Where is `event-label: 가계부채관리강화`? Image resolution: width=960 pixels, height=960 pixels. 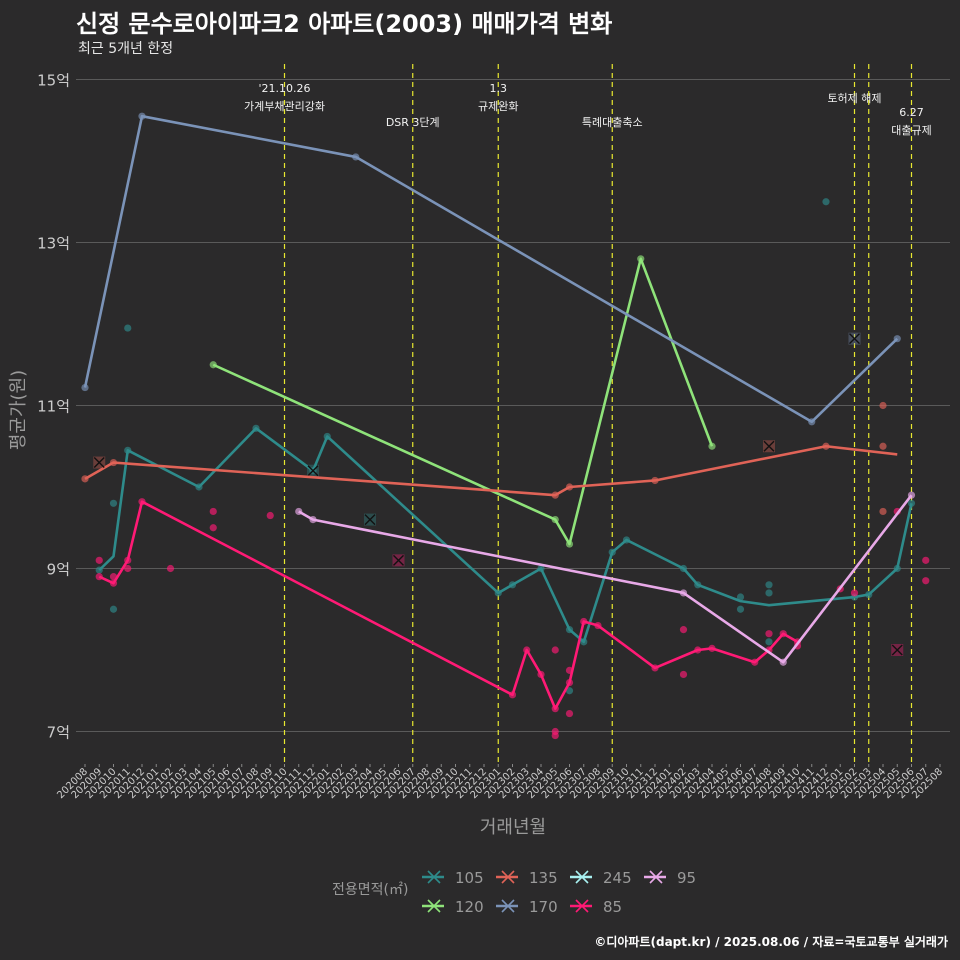
event-label: 가계부채관리강화 is located at coordinates (284, 106).